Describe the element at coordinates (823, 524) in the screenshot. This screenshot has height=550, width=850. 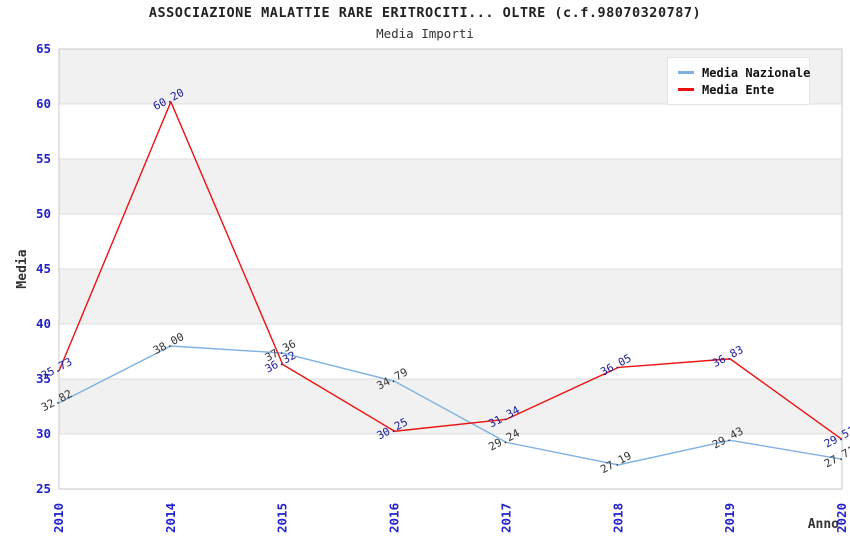
I see `x-axis-title: Anno` at that location.